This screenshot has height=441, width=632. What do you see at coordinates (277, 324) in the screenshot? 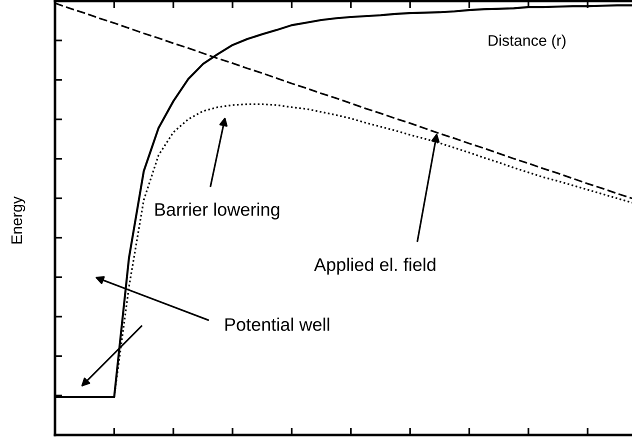
I see `annotation: Potential well` at bounding box center [277, 324].